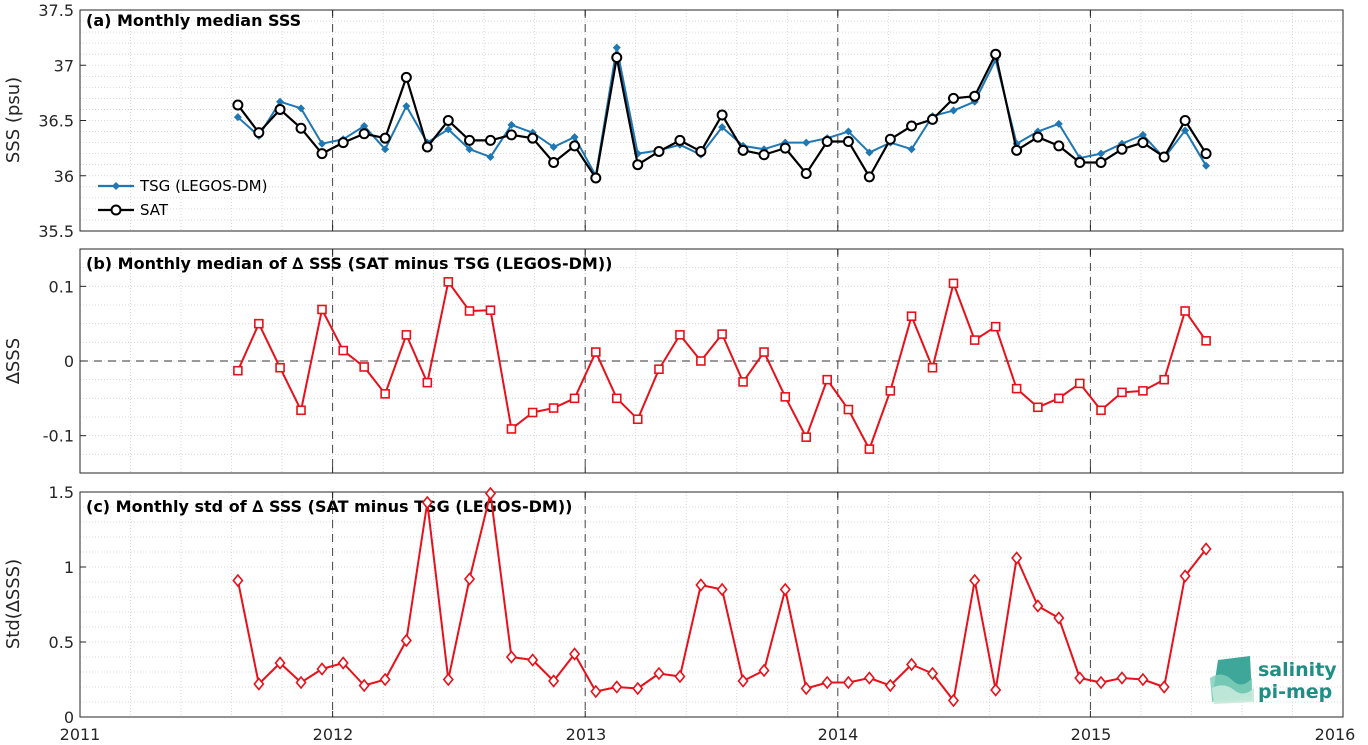  I want to click on y-tick-label: 0.1, so click(61, 286).